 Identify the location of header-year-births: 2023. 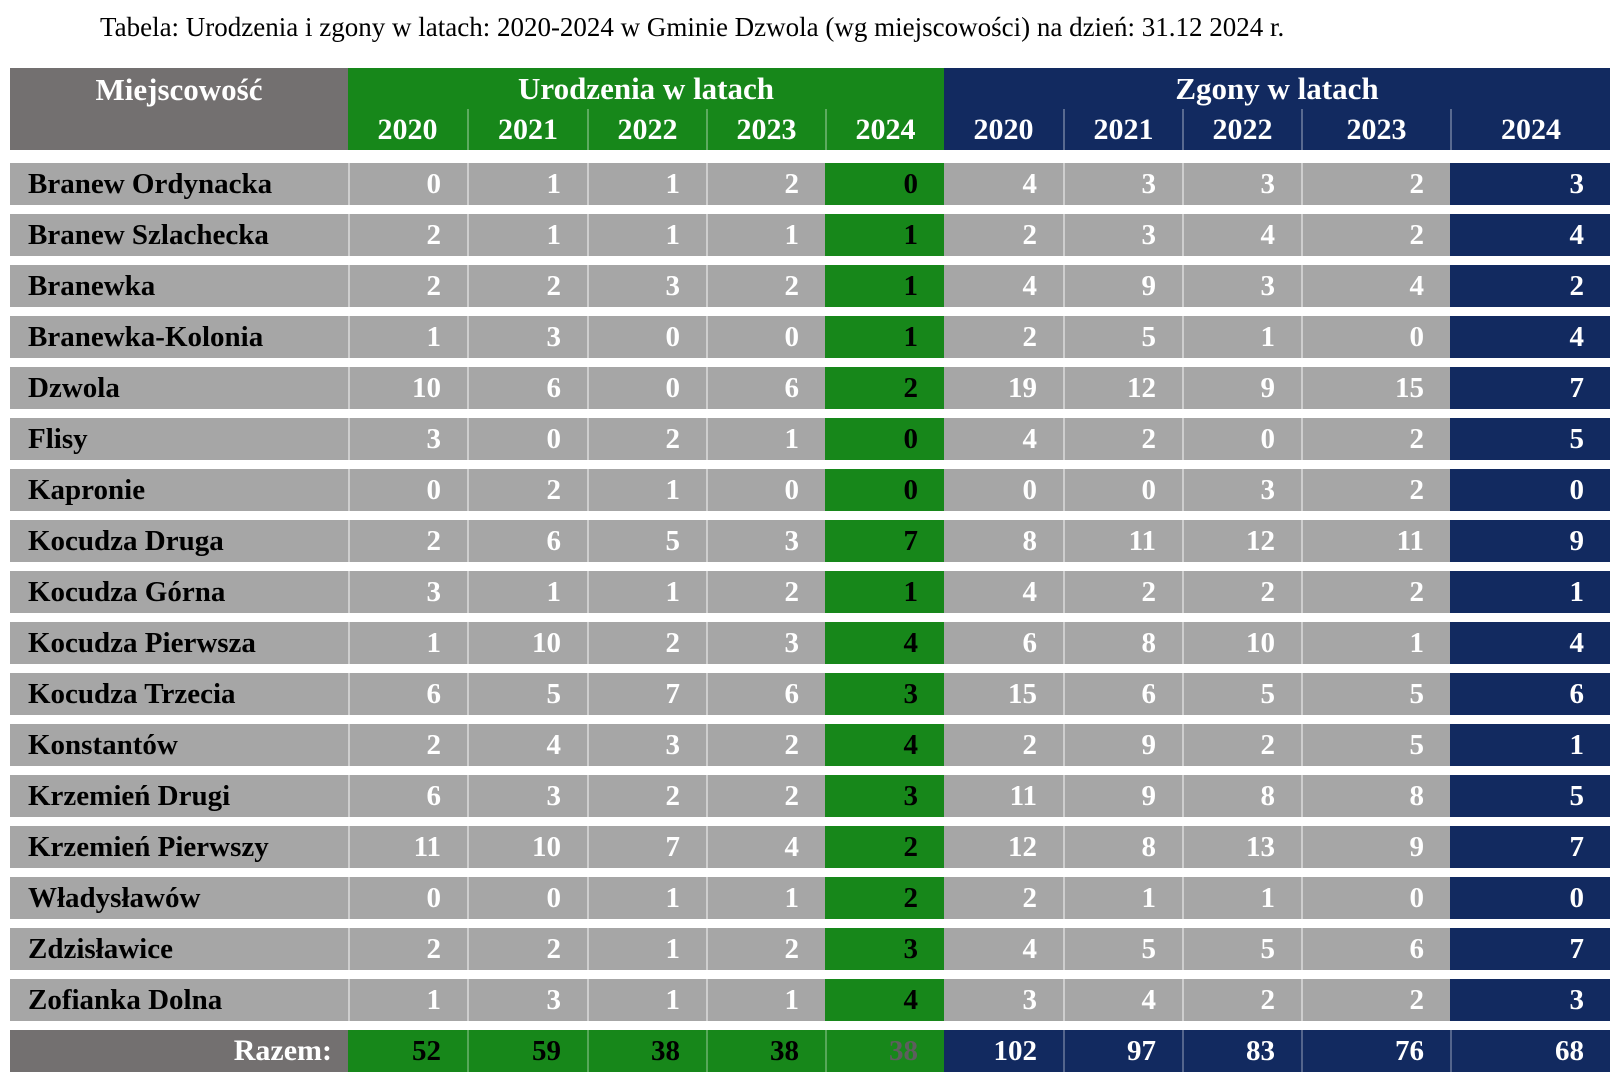
(765, 129).